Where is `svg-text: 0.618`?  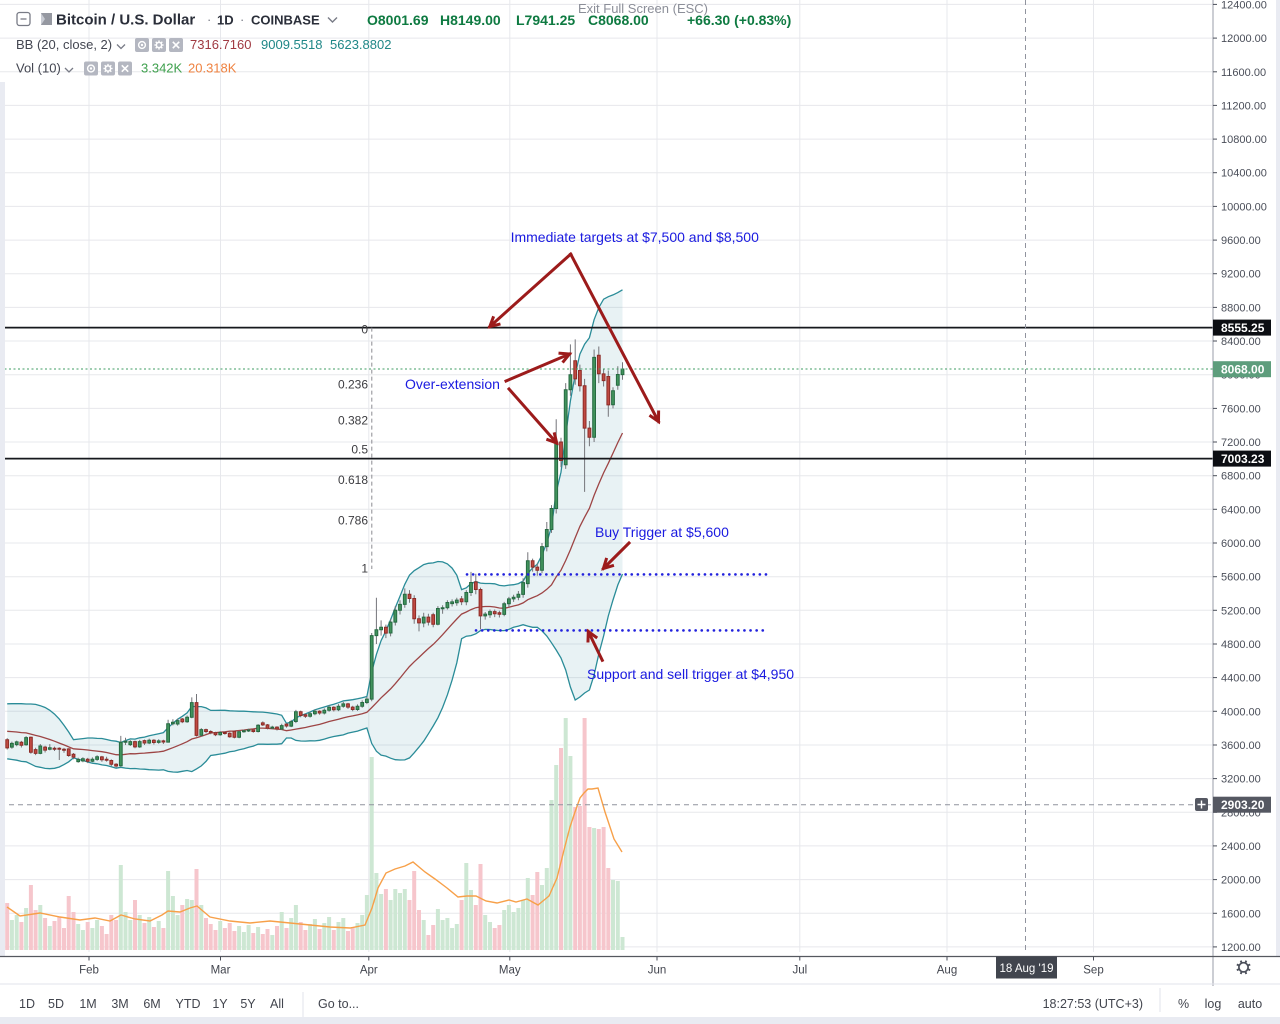
svg-text: 0.618 is located at coordinates (353, 480).